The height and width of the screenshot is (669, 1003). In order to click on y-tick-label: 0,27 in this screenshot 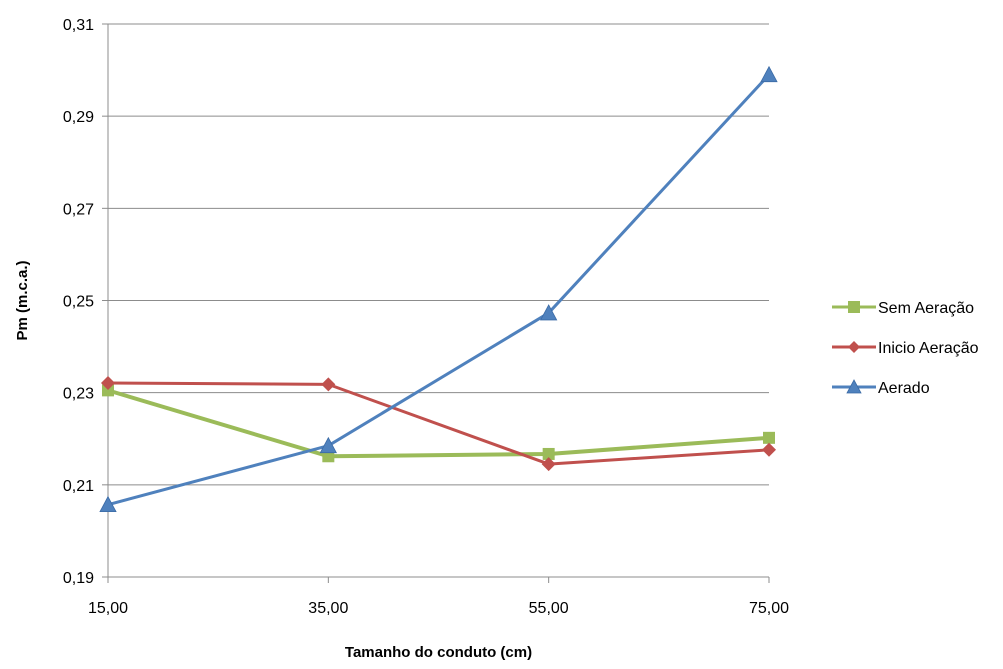, I will do `click(78, 209)`.